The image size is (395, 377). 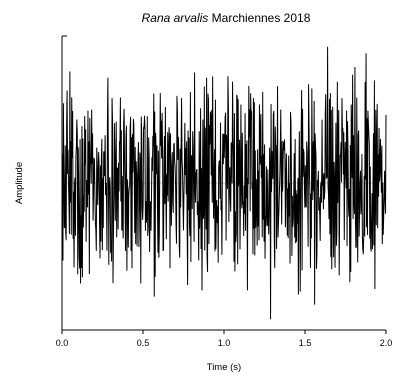 What do you see at coordinates (19, 183) in the screenshot?
I see `y-axis-label: Amplitude` at bounding box center [19, 183].